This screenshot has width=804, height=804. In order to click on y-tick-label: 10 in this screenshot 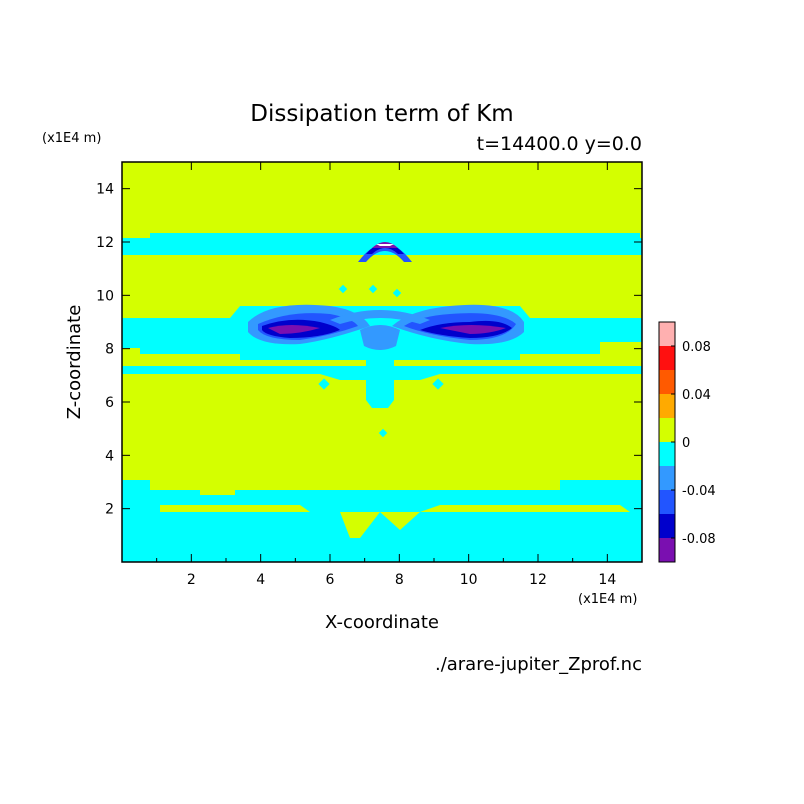, I will do `click(105, 296)`.